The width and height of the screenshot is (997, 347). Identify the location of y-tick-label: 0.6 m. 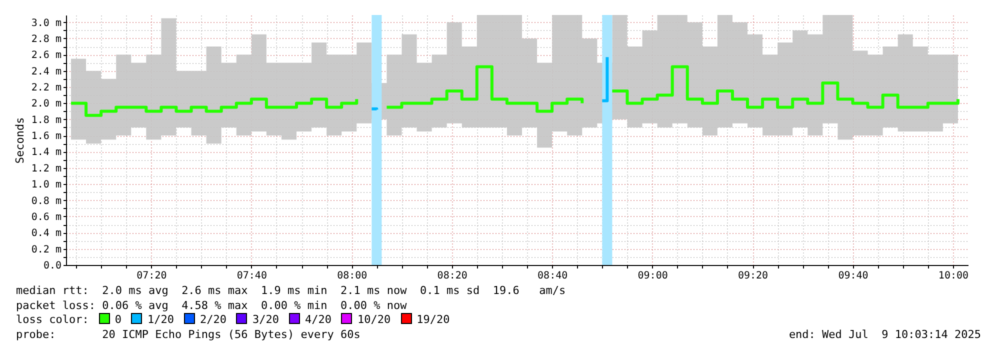
(46, 217).